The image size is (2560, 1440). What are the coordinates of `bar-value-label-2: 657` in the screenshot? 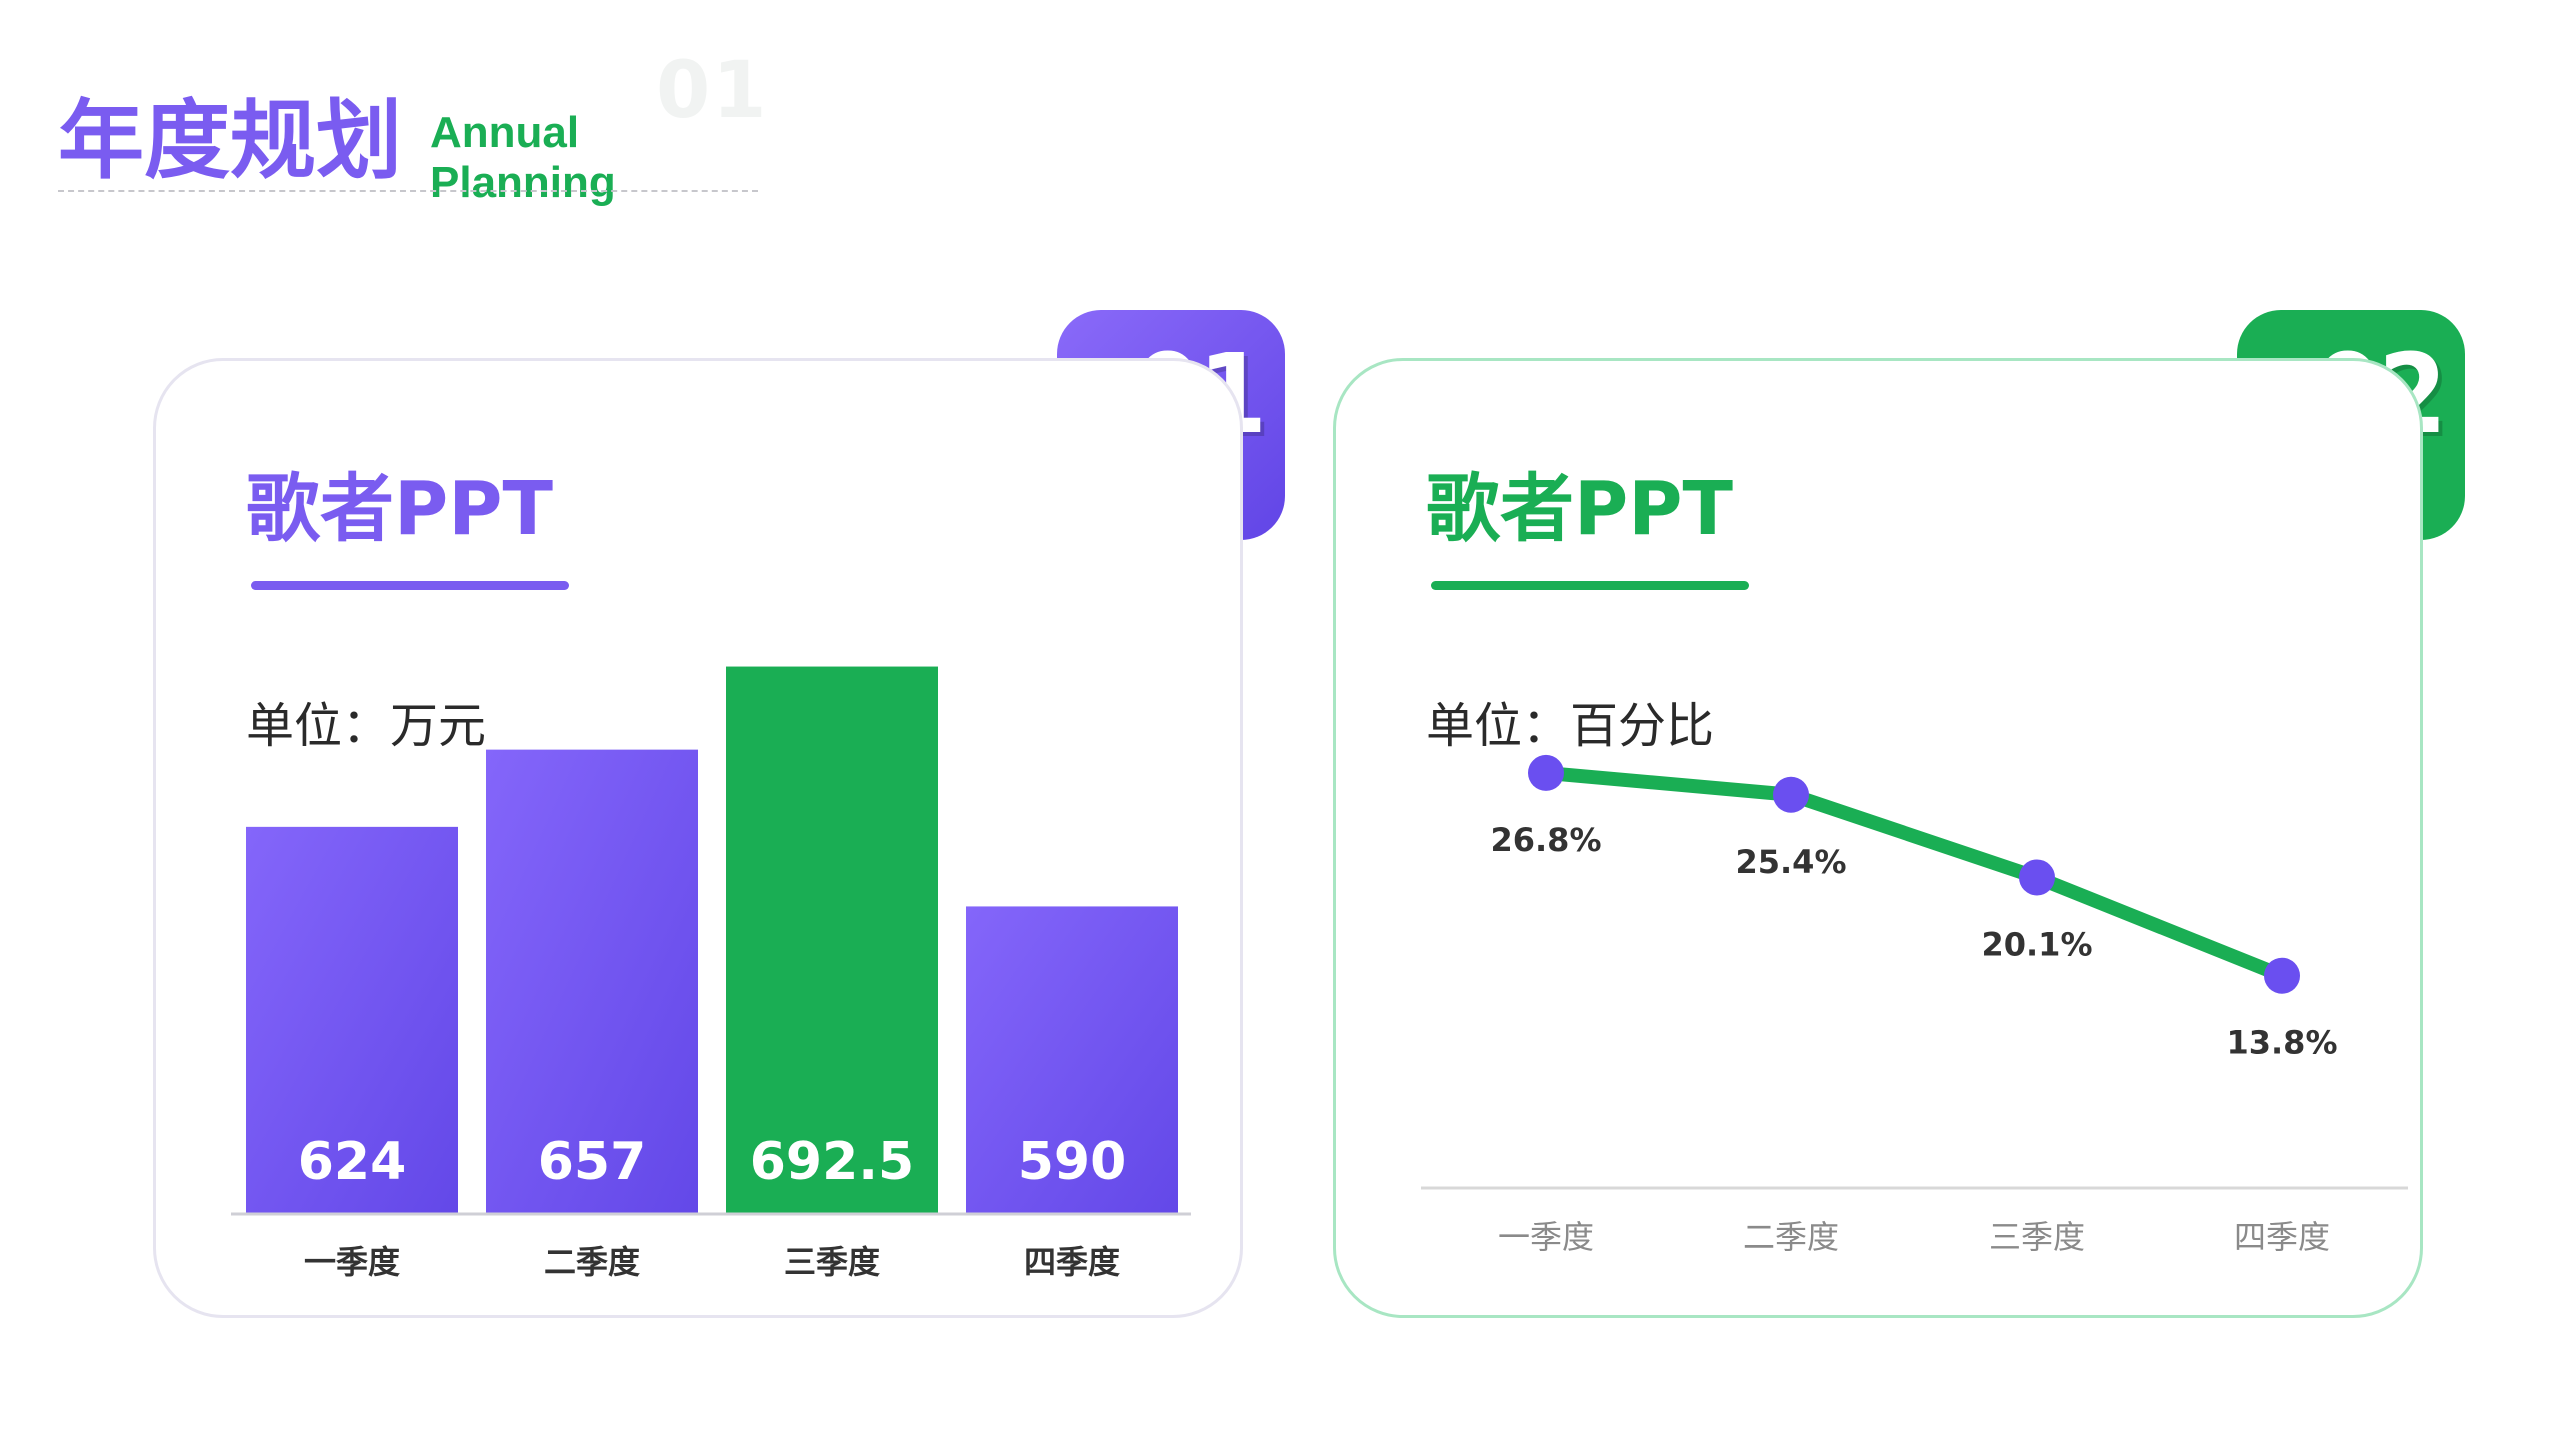 It's located at (592, 1162).